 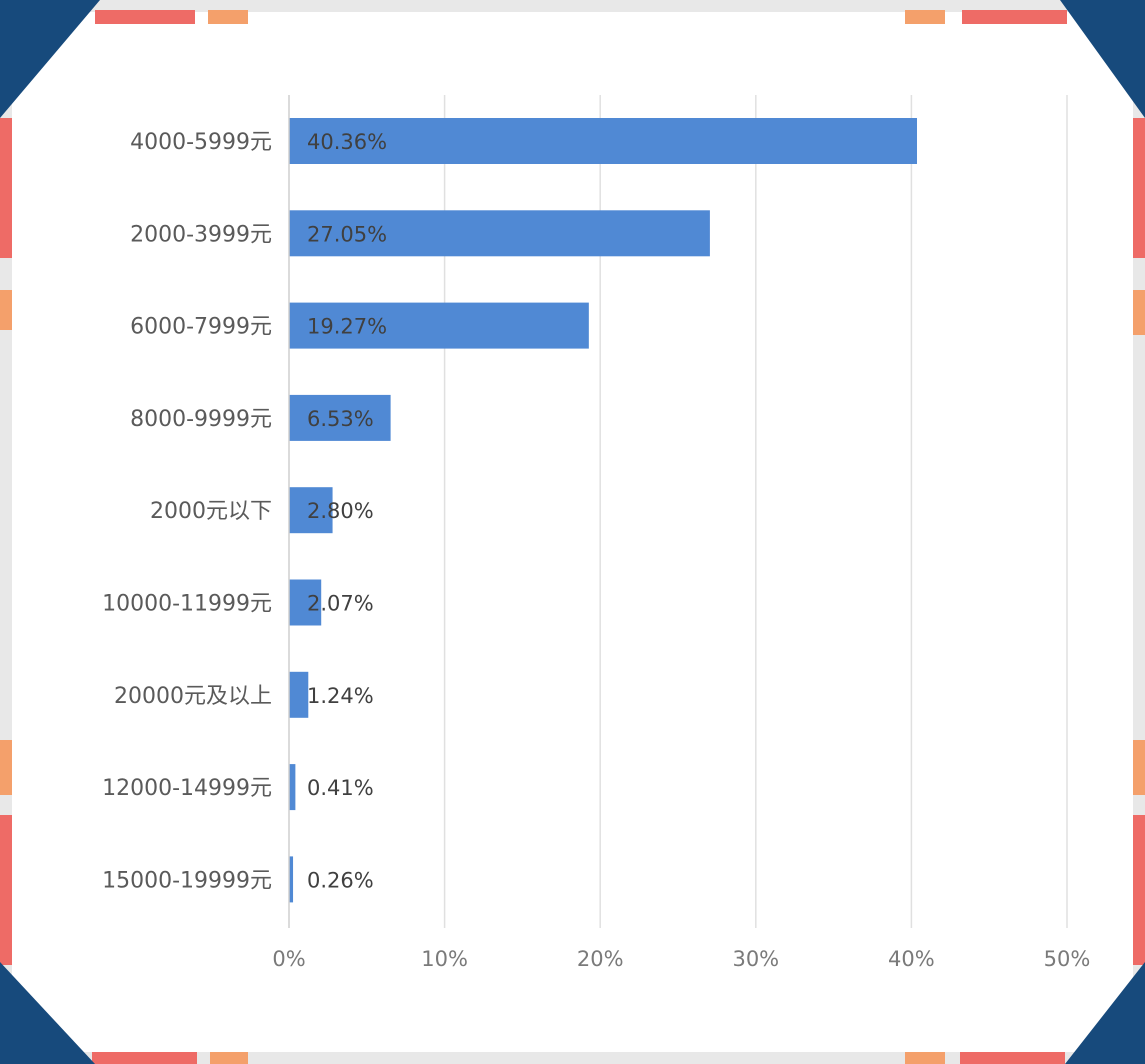 I want to click on category-label: 12000-14999元, so click(x=187, y=788).